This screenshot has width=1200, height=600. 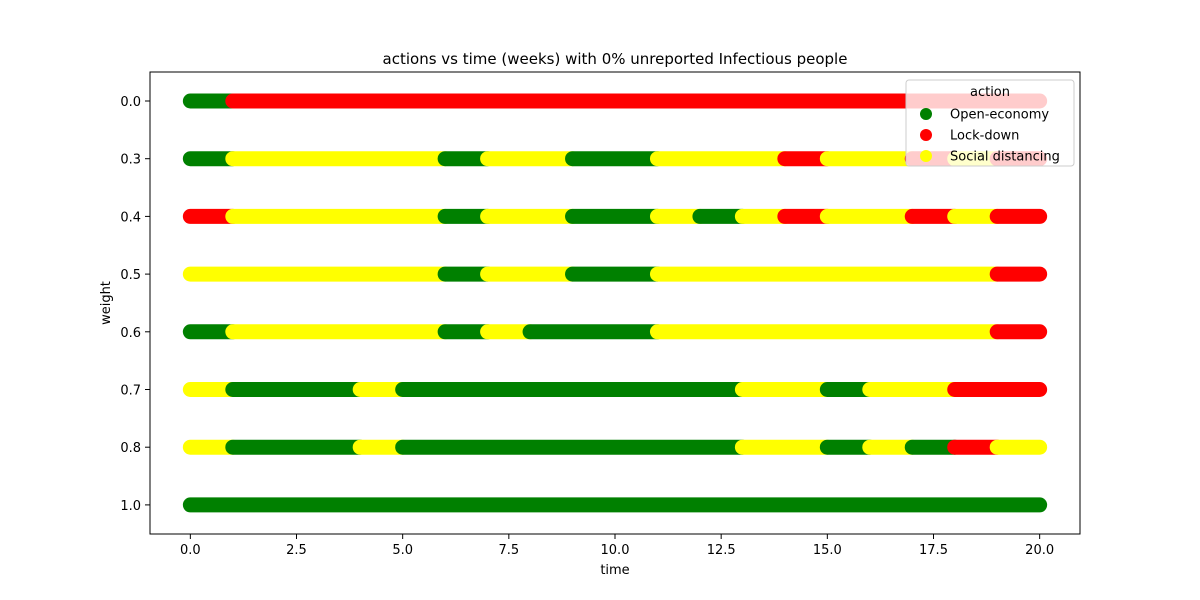 What do you see at coordinates (130, 217) in the screenshot?
I see `y-tick-label: 0.4` at bounding box center [130, 217].